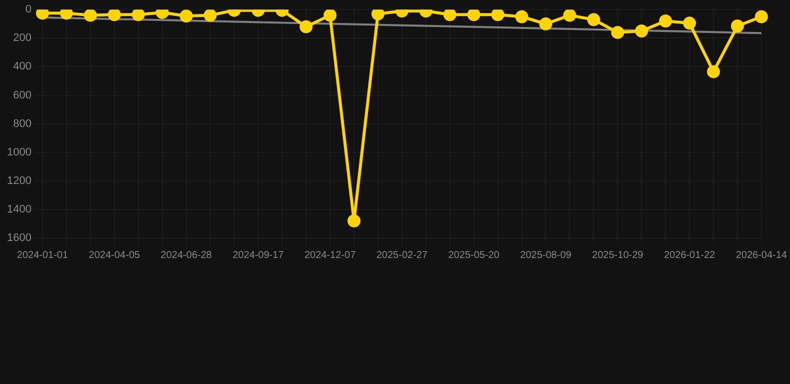 This screenshot has height=384, width=790. Describe the element at coordinates (19, 209) in the screenshot. I see `y-tick-label: 1400` at that location.